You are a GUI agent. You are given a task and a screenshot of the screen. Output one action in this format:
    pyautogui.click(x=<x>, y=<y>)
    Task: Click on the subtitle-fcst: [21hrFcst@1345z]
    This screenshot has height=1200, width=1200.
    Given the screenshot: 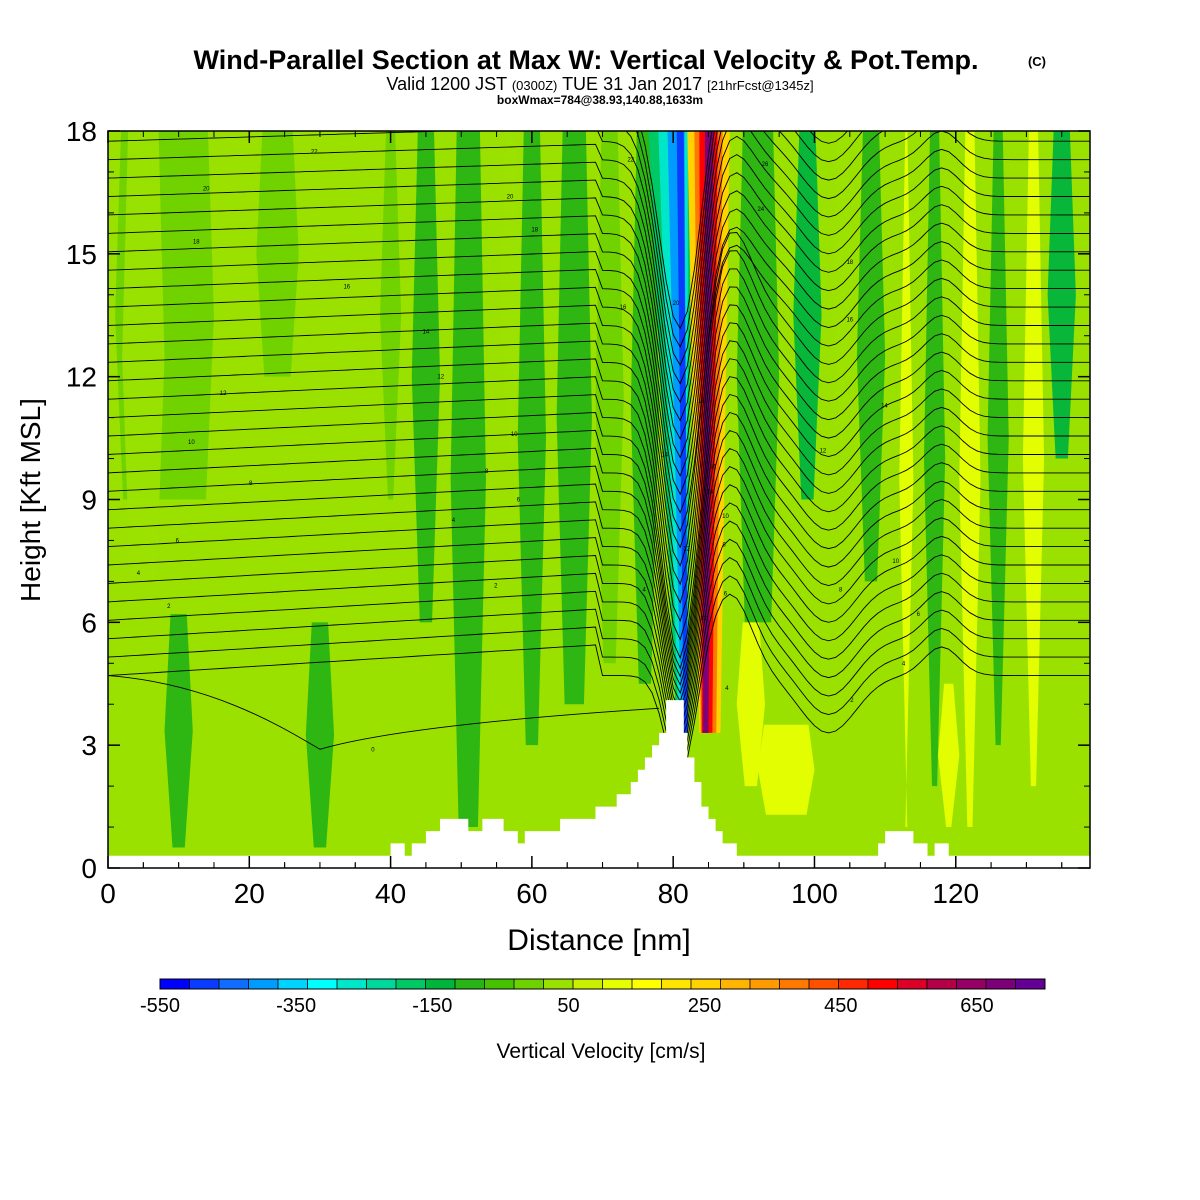 What is the action you would take?
    pyautogui.click(x=760, y=85)
    